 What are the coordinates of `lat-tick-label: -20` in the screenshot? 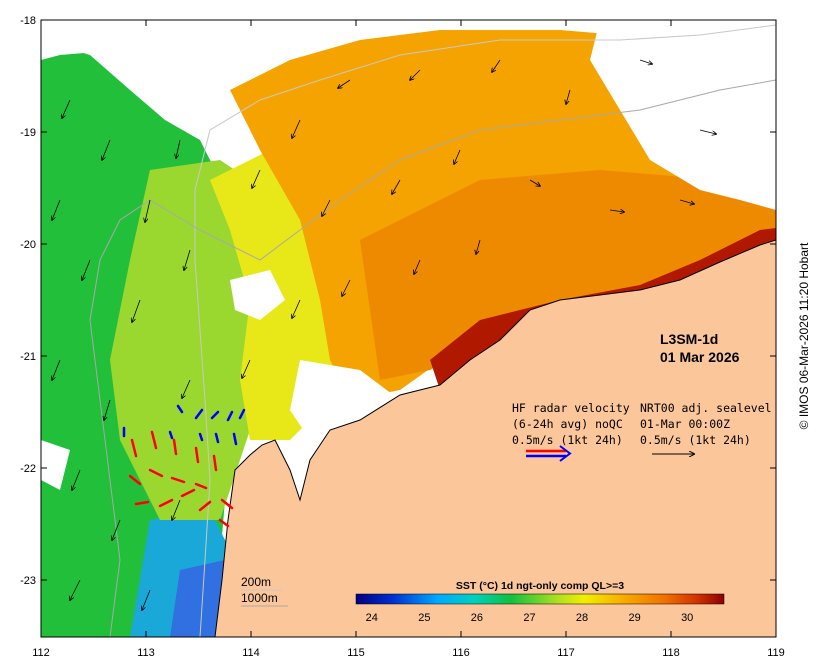 It's located at (28, 245).